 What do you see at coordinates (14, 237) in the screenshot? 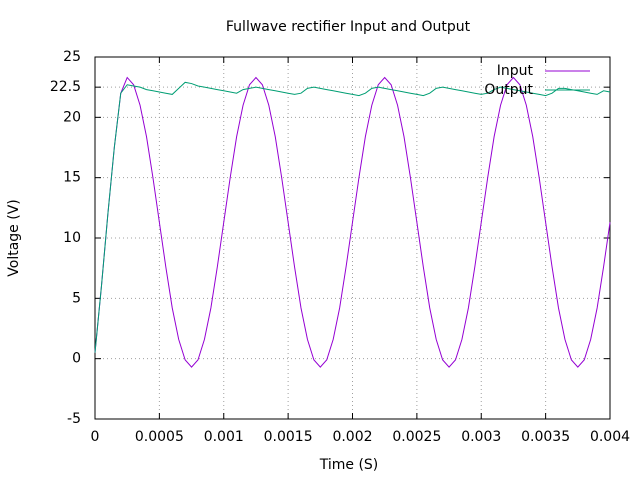
I see `y-axis-label: Voltage (V)` at bounding box center [14, 237].